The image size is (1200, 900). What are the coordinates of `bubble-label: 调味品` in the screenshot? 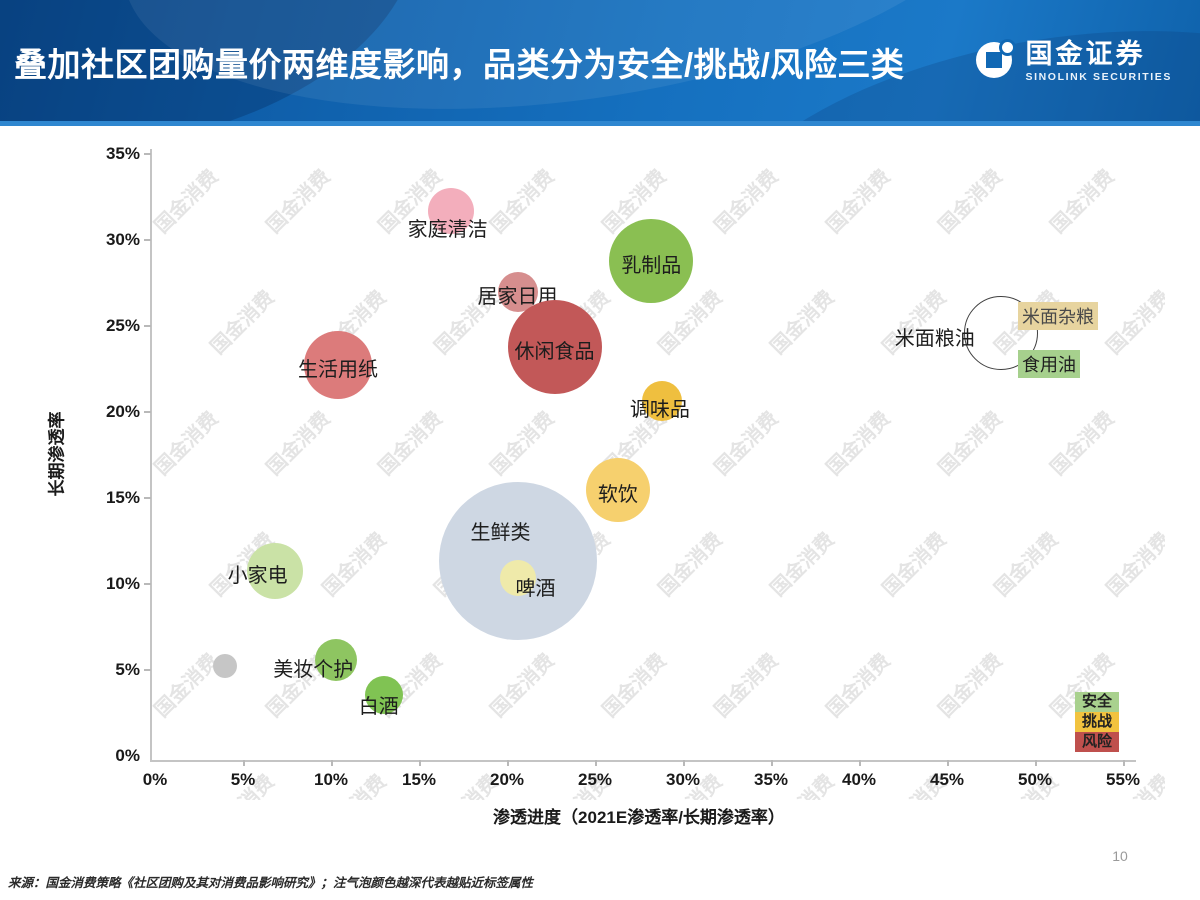 It's located at (659, 409).